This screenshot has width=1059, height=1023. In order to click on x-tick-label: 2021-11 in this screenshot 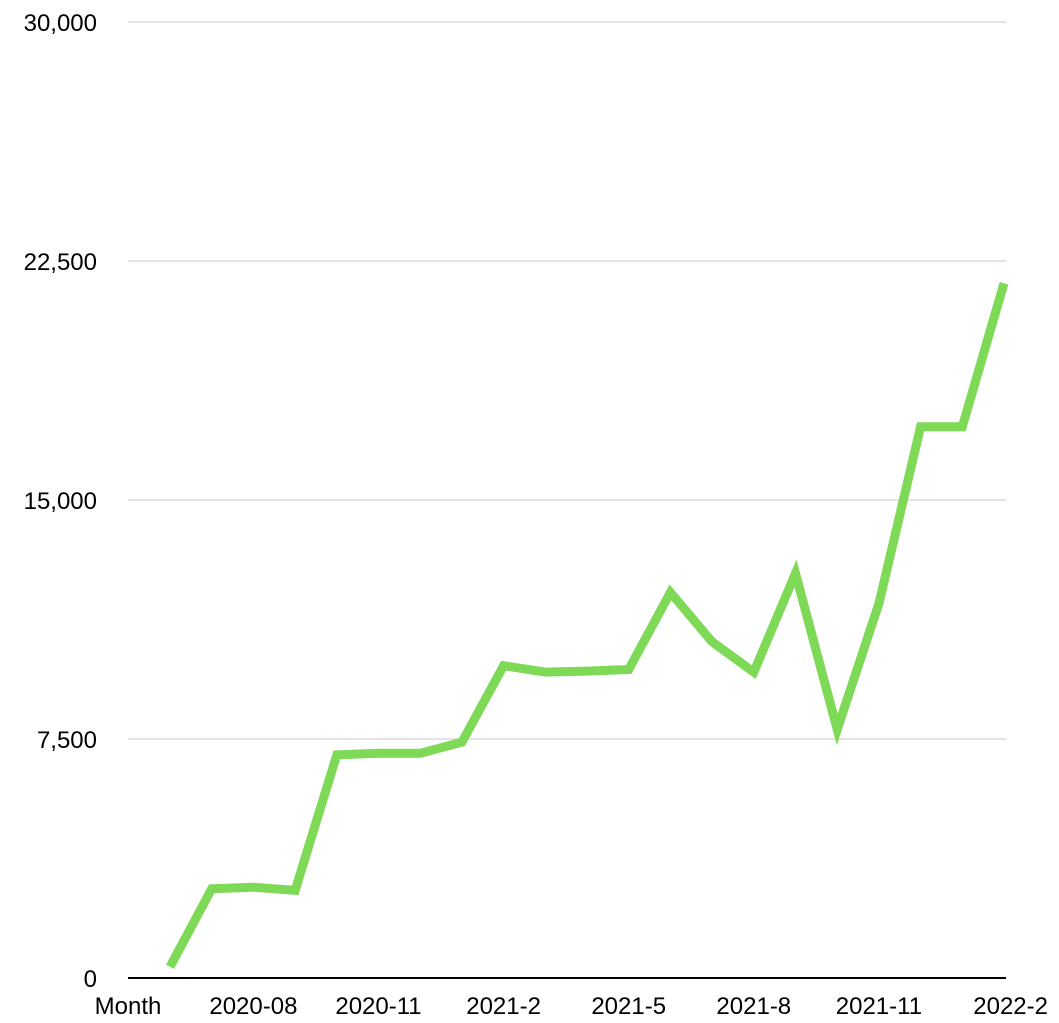, I will do `click(879, 1006)`.